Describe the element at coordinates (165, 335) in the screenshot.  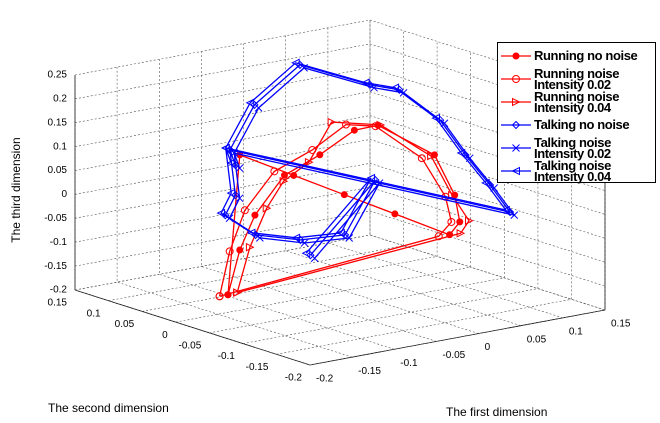
I see `y-tick-label: 0` at that location.